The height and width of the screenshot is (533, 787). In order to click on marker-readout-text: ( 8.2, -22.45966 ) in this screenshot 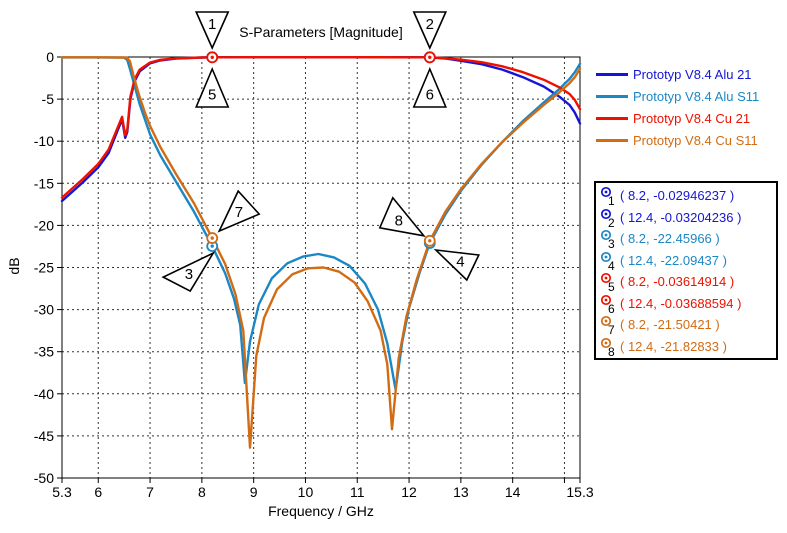, I will do `click(670, 239)`.